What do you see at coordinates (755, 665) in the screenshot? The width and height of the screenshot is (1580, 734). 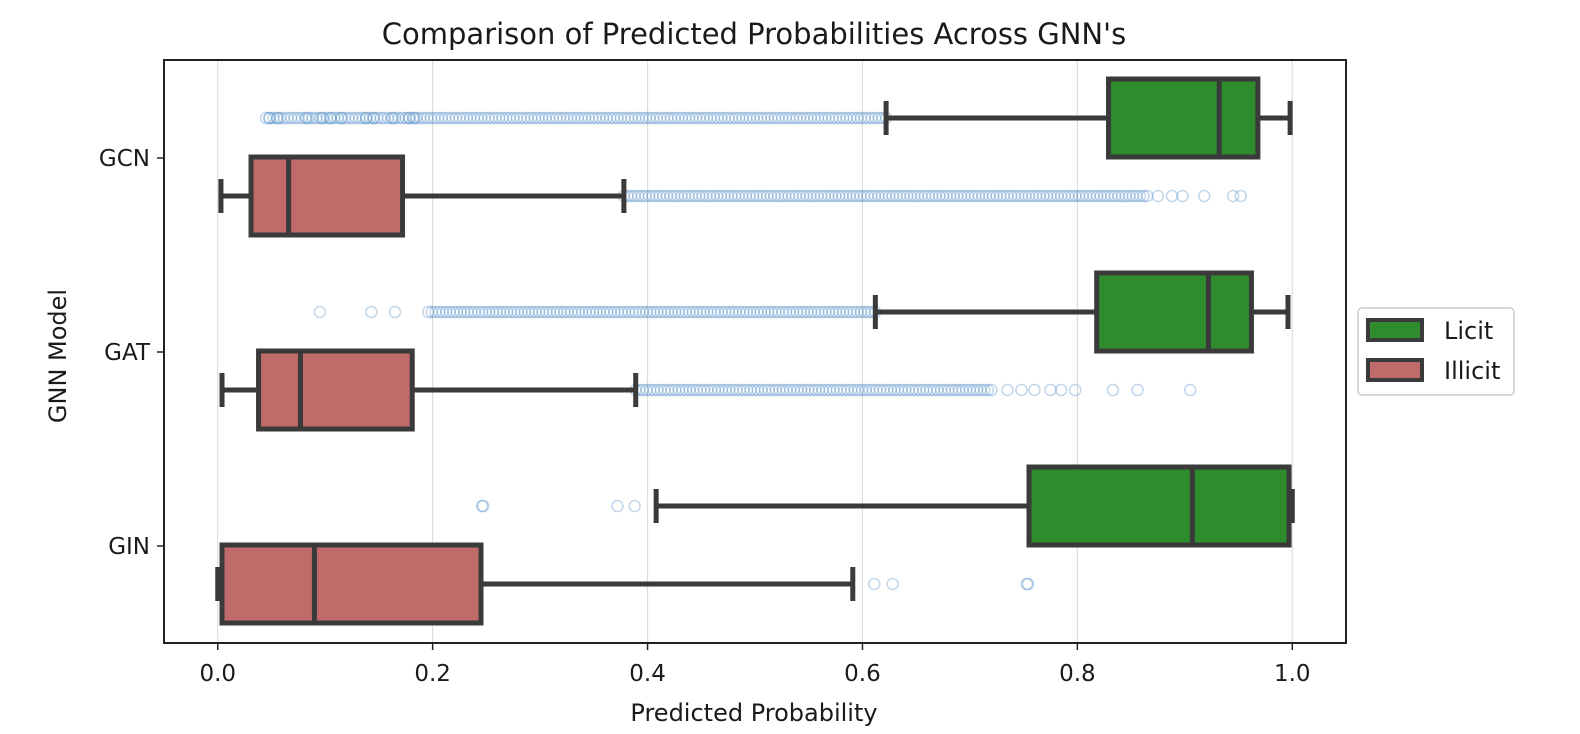 I see `x-axis-ticks: 0.0 0.2 0.4 0.6 0.8 1.0` at bounding box center [755, 665].